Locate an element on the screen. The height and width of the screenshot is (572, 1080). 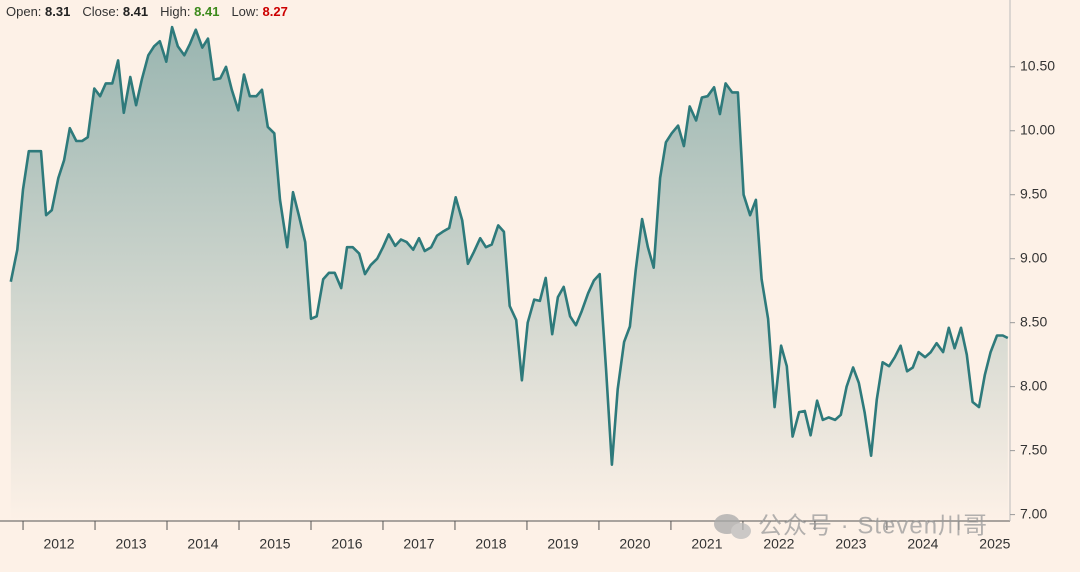
y-tick-label: 9.50 is located at coordinates (1033, 193).